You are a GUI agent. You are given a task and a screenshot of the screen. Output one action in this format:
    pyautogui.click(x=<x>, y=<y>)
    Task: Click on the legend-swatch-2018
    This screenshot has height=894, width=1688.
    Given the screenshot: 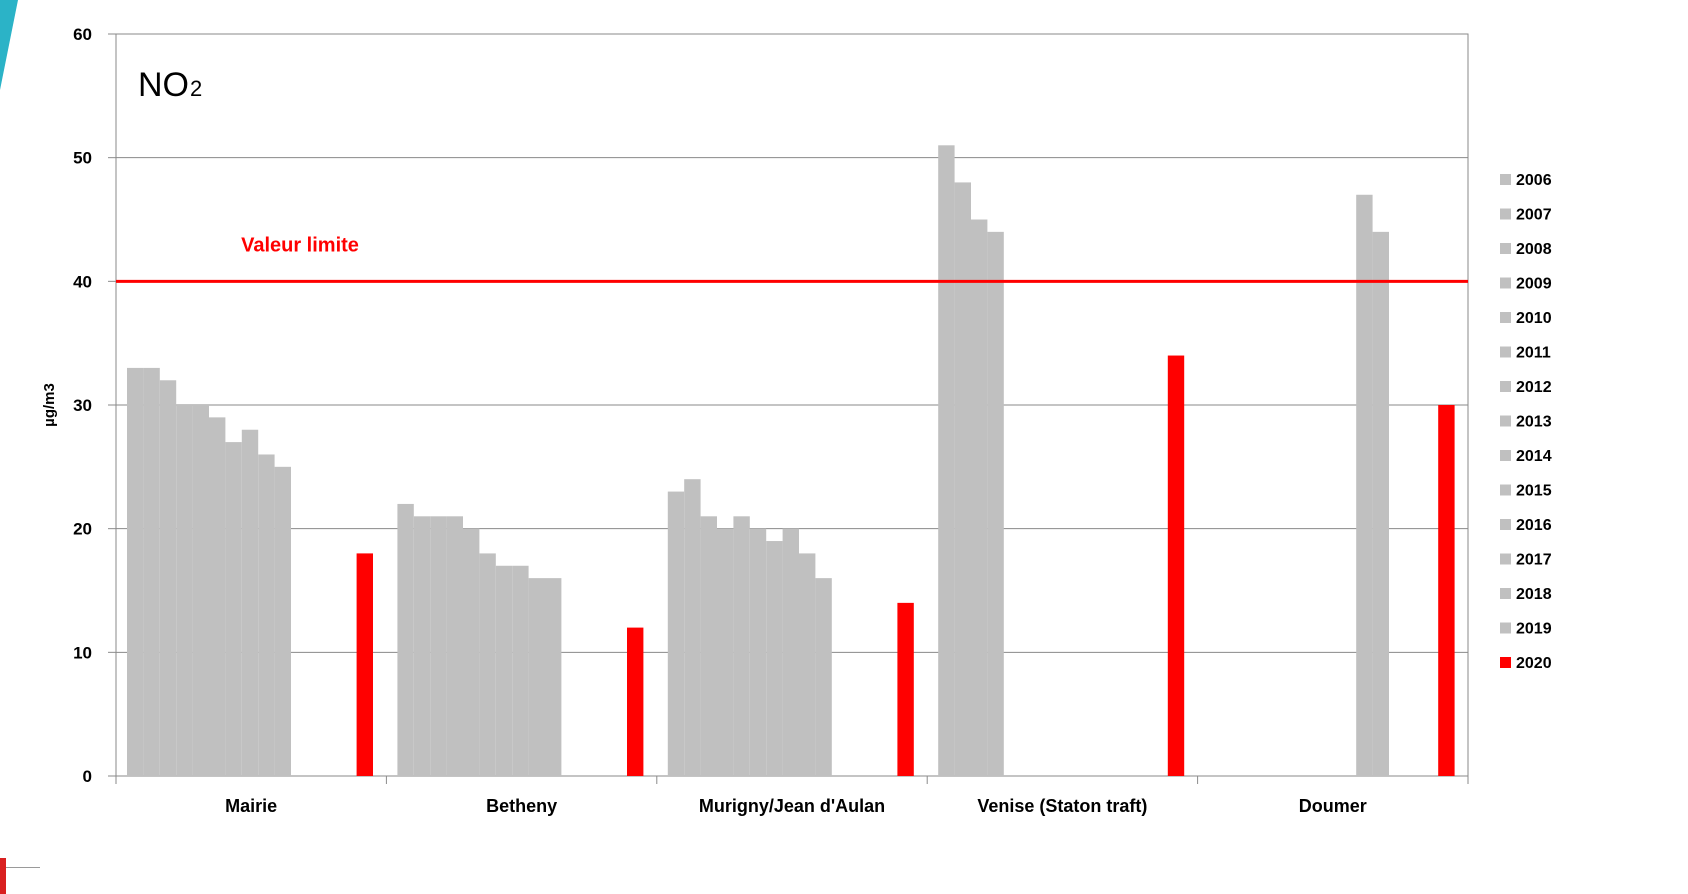 What is the action you would take?
    pyautogui.click(x=1505, y=593)
    